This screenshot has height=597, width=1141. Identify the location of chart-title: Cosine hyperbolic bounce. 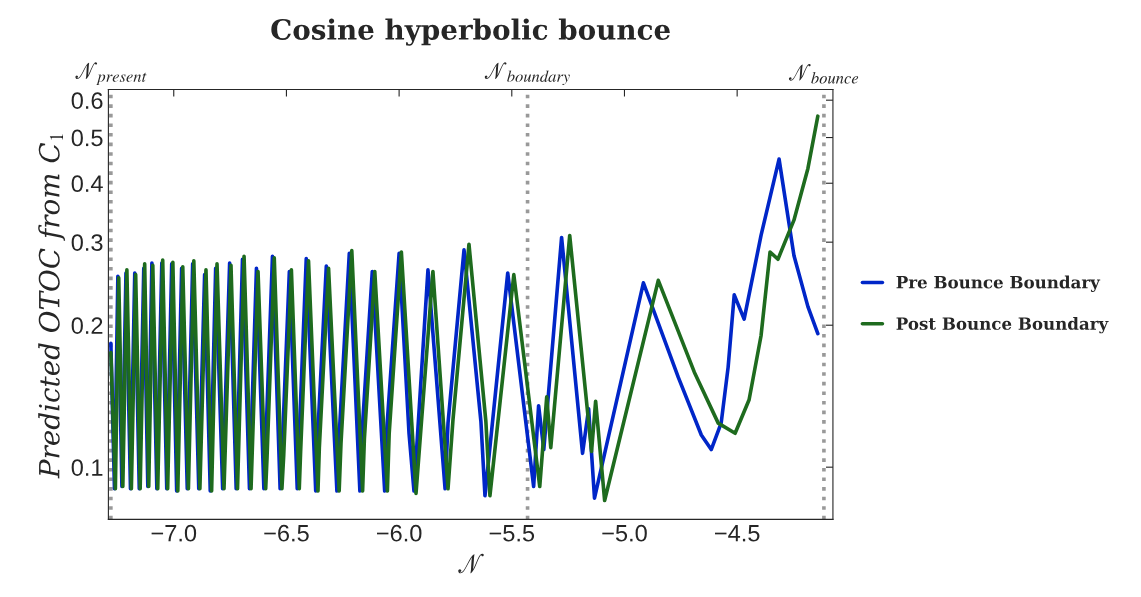
(470, 32).